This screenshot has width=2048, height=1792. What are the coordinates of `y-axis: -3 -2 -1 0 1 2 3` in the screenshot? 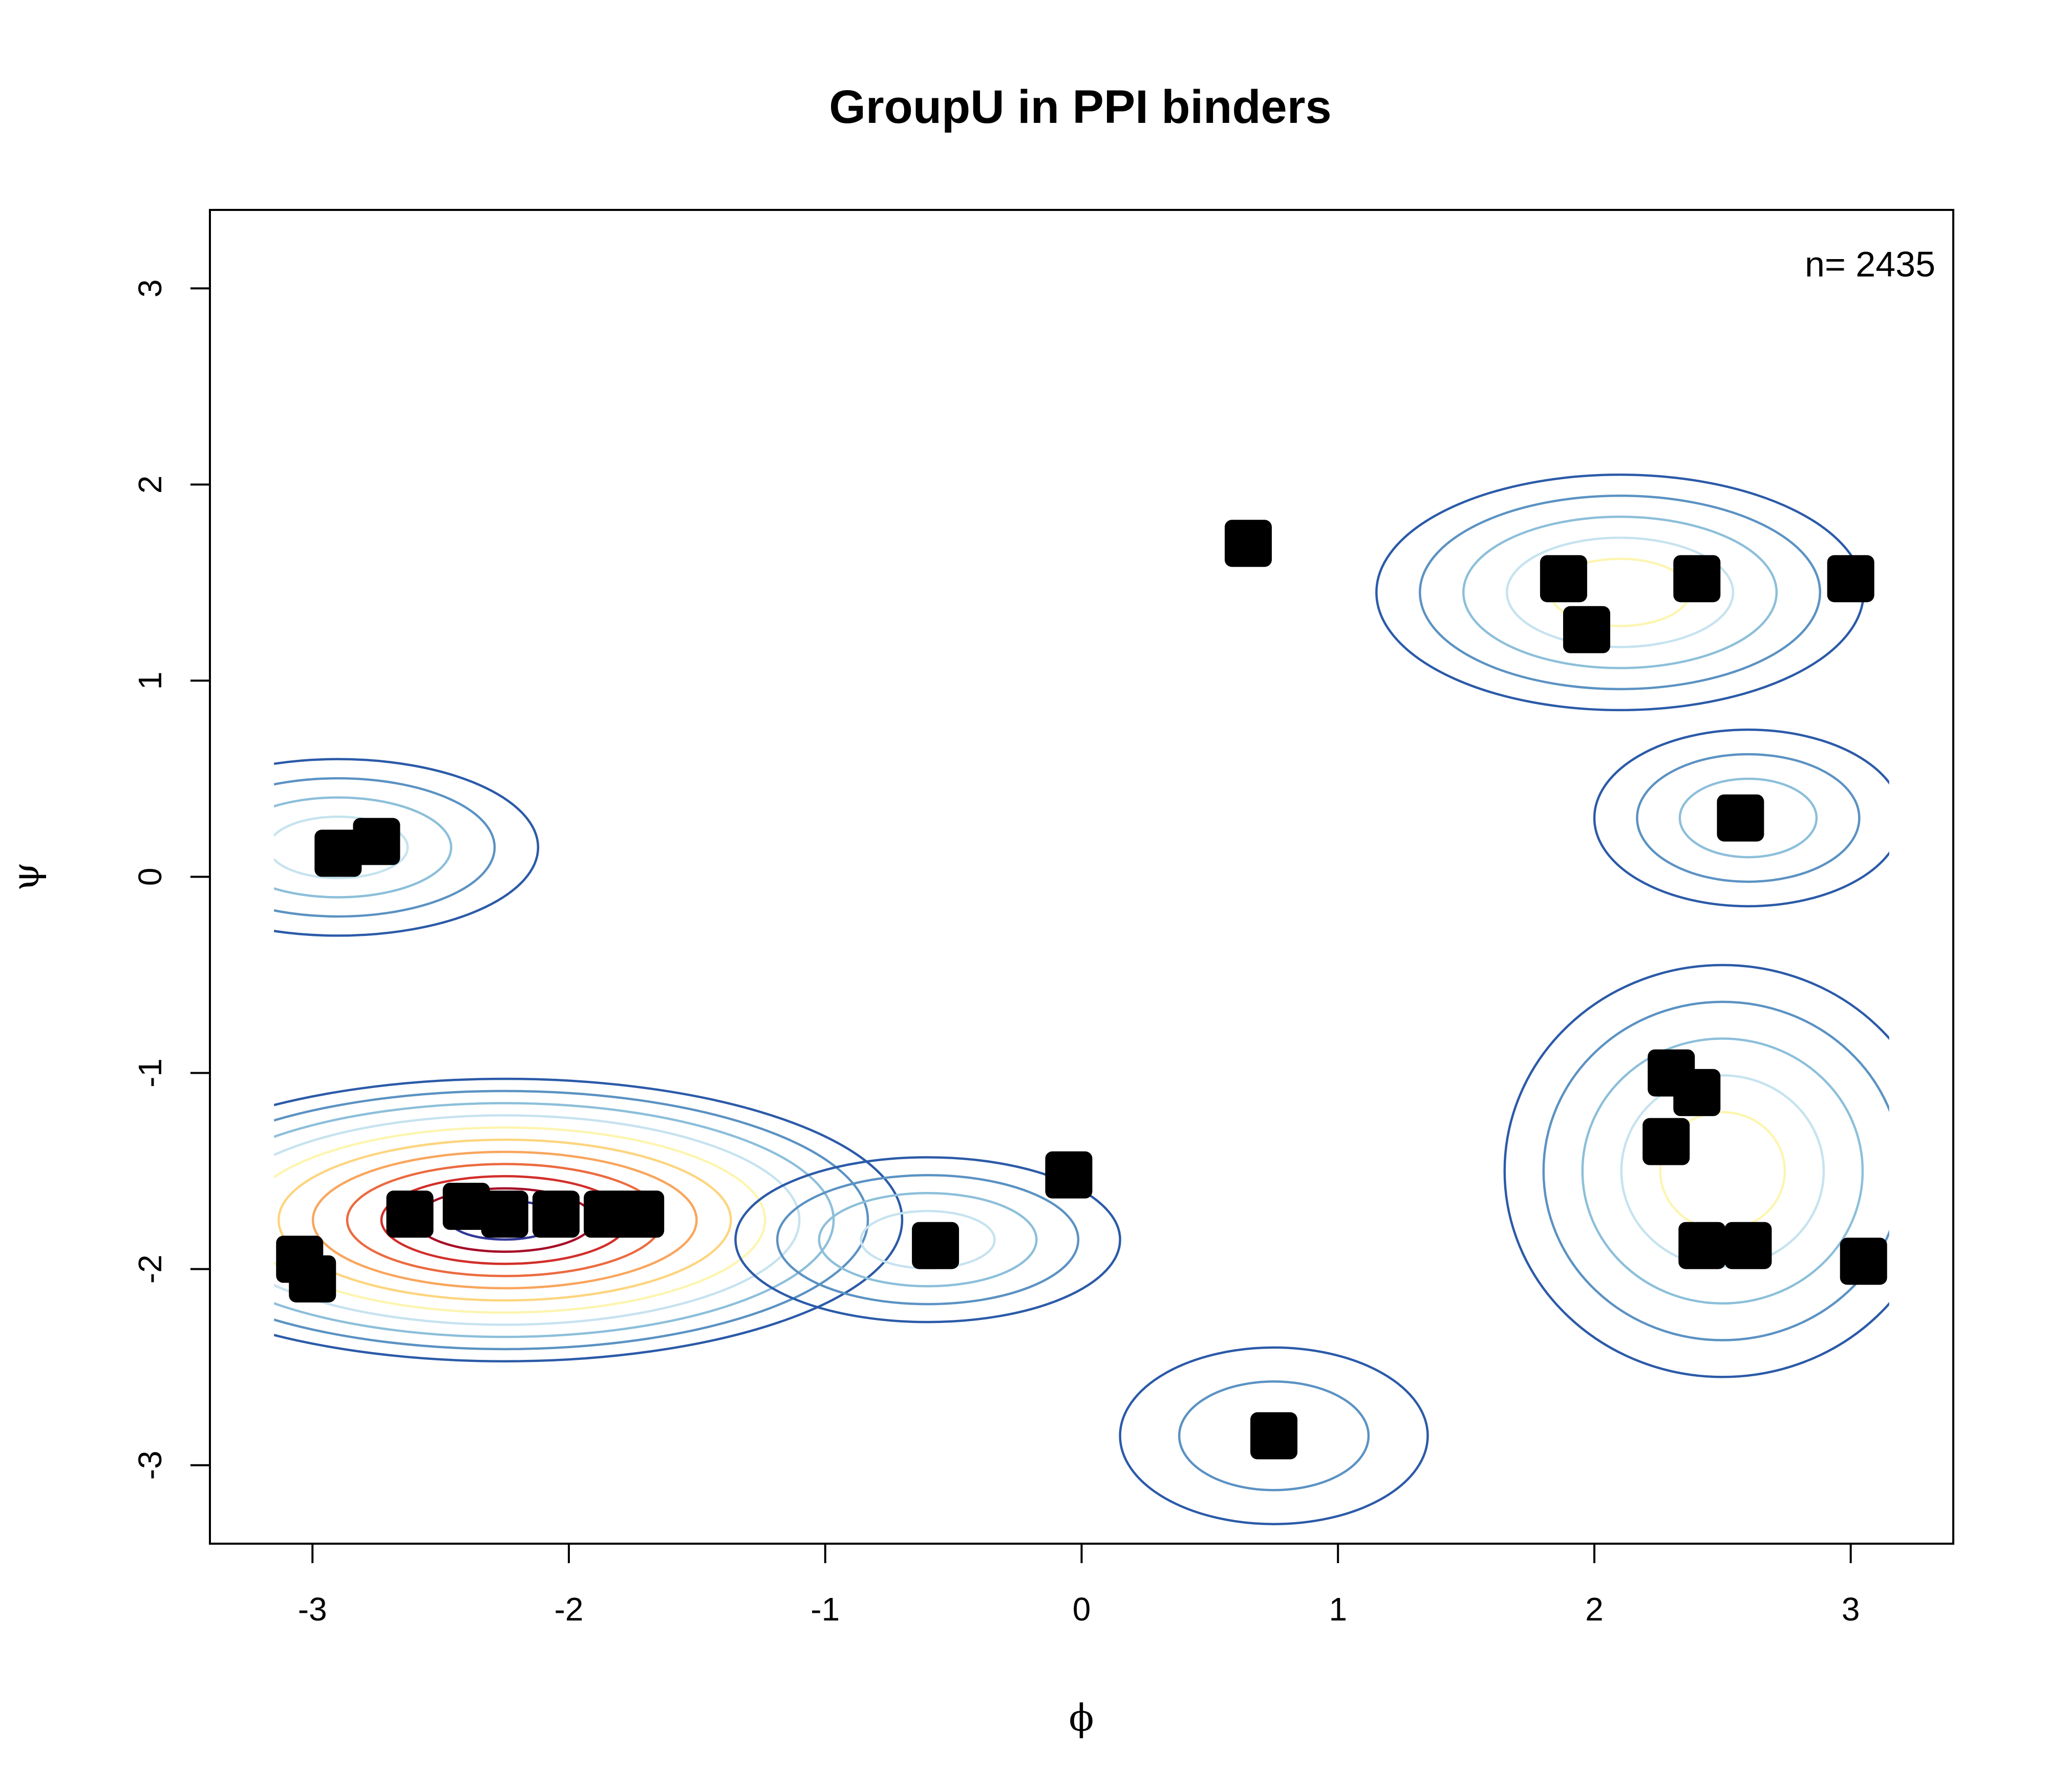 It's located at (171, 879).